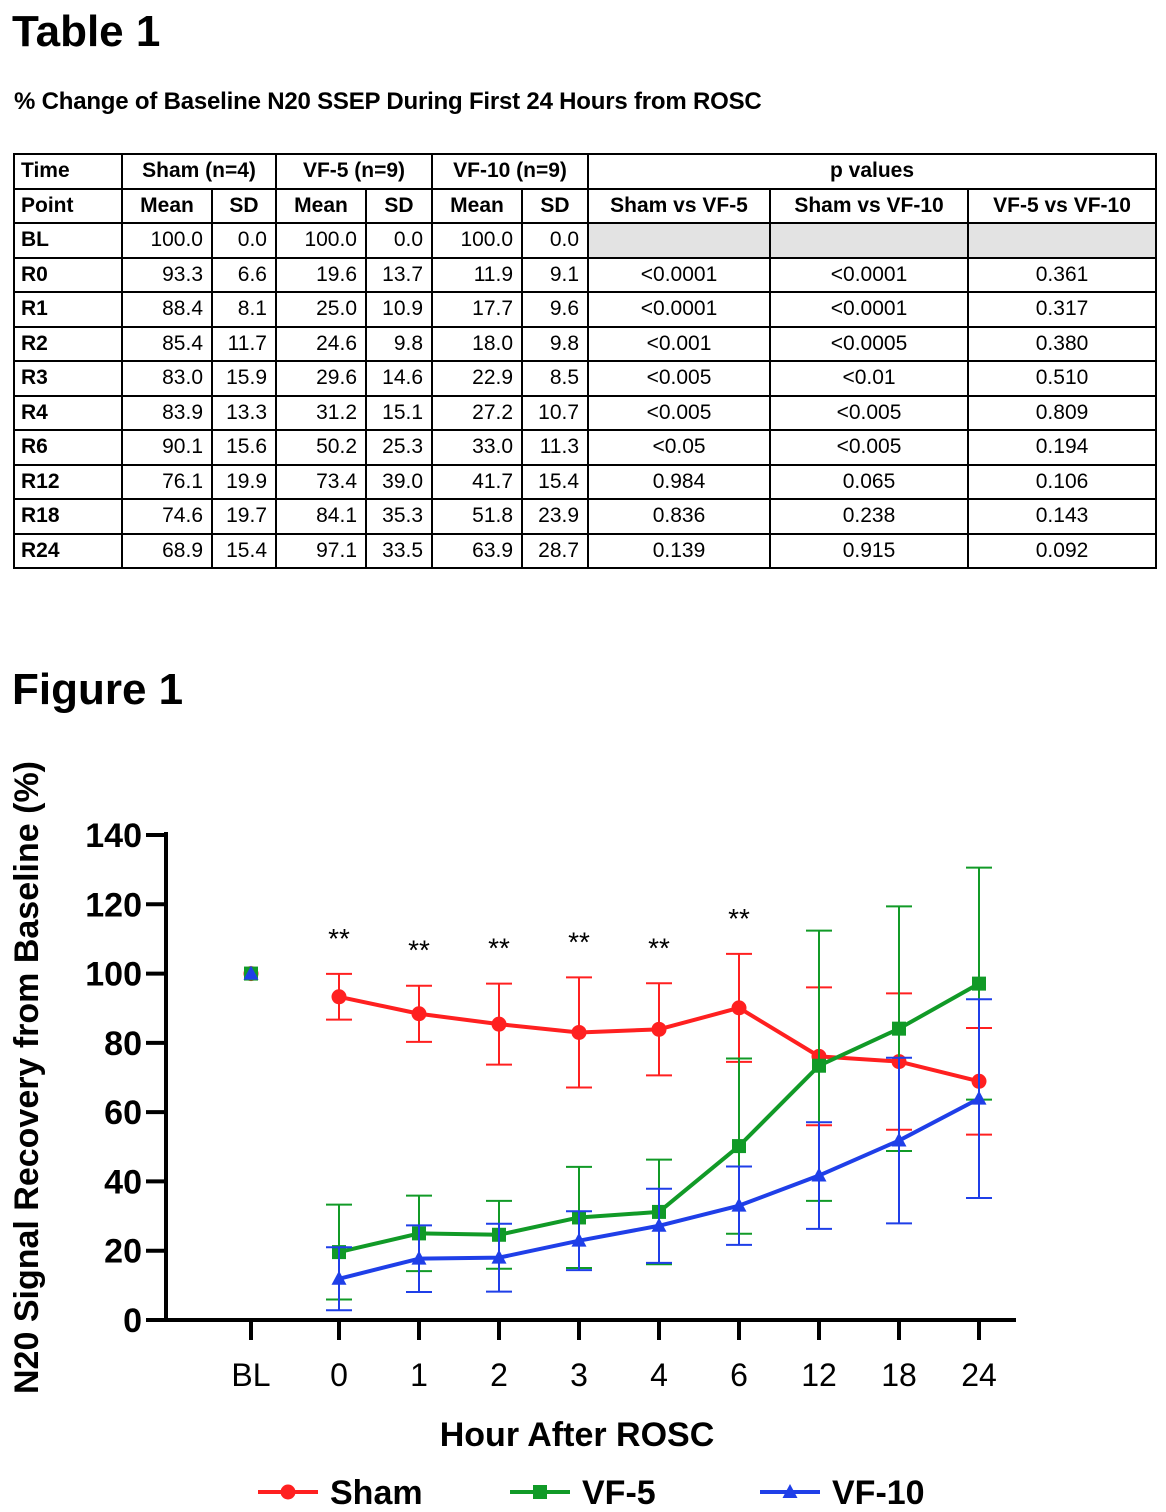  I want to click on sd-cell: 9.8, so click(399, 343).